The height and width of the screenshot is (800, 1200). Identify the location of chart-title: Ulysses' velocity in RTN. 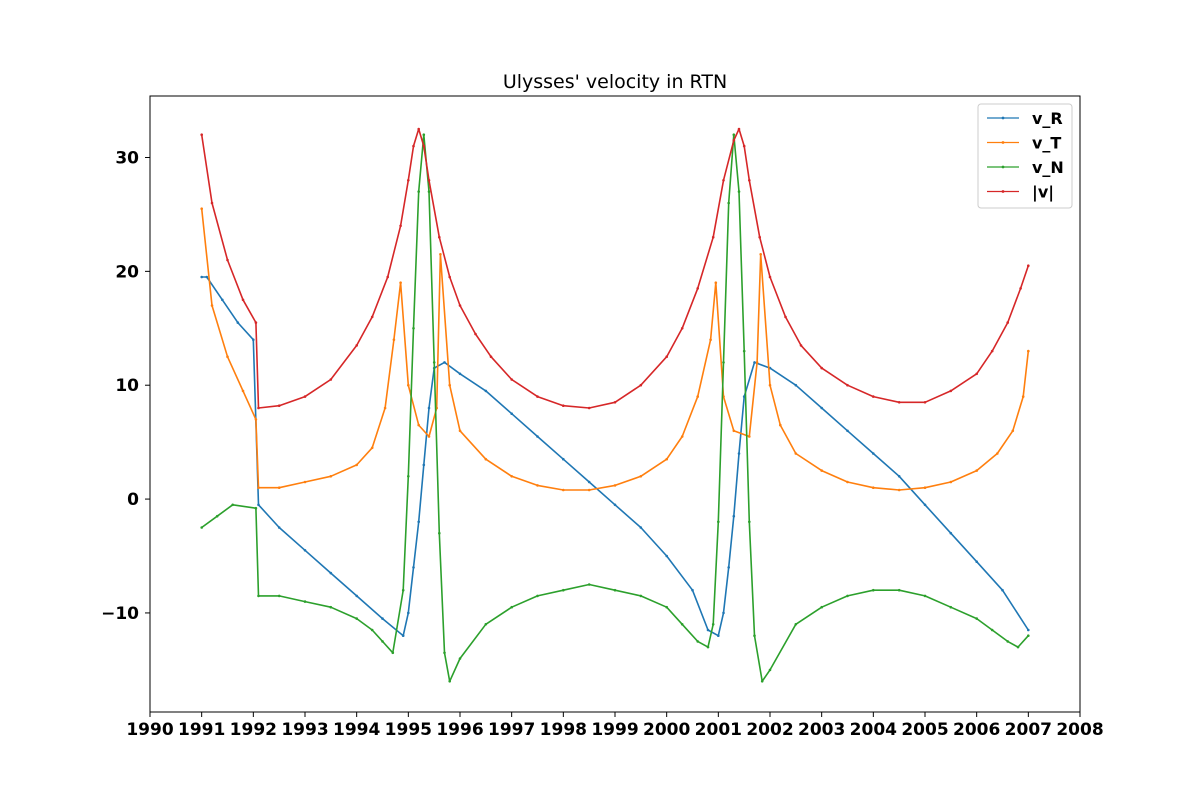
(615, 82).